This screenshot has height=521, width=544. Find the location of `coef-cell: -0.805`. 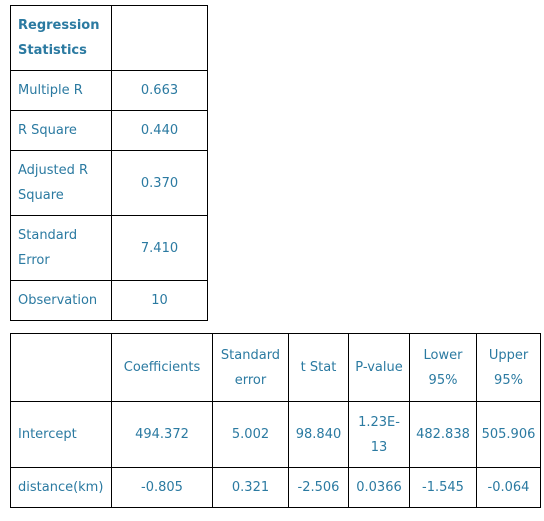

coef-cell: -0.805 is located at coordinates (162, 487).